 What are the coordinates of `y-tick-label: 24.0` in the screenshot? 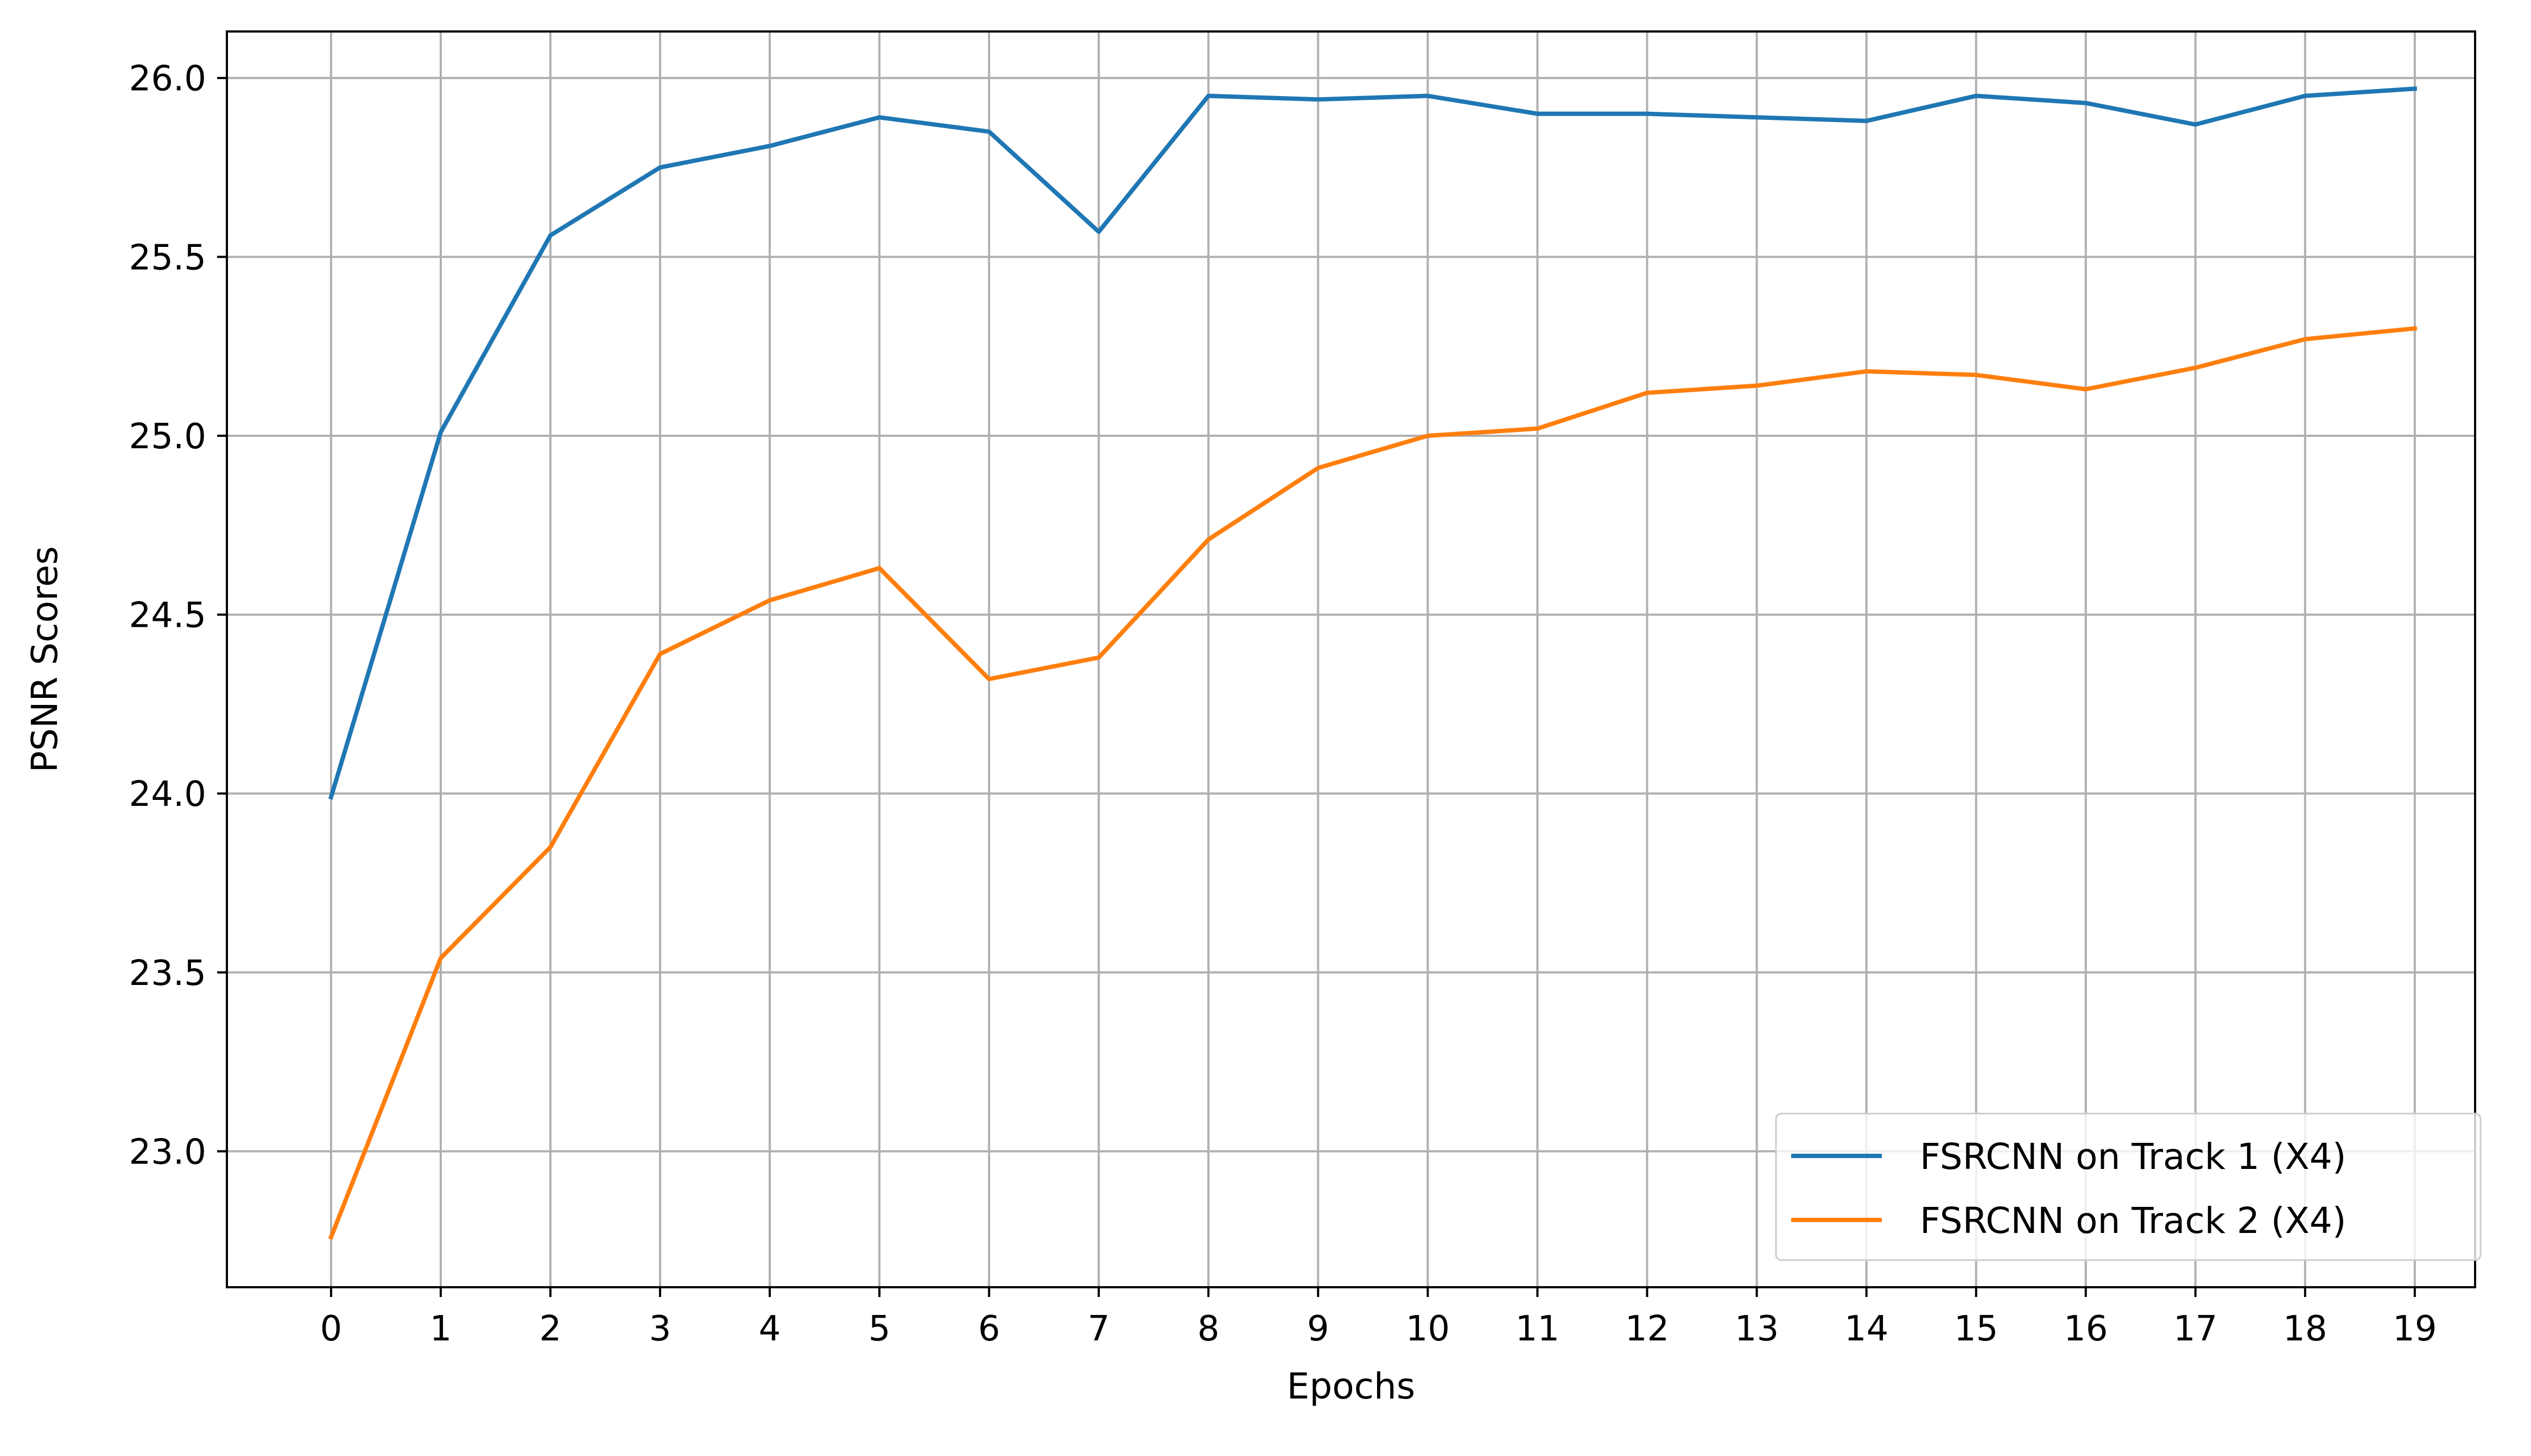 It's located at (168, 794).